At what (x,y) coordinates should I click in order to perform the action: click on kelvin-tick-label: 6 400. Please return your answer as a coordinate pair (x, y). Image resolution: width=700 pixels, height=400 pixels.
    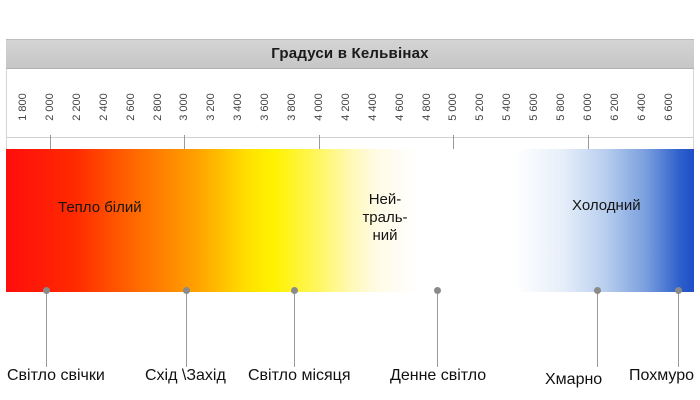
    Looking at the image, I should click on (642, 100).